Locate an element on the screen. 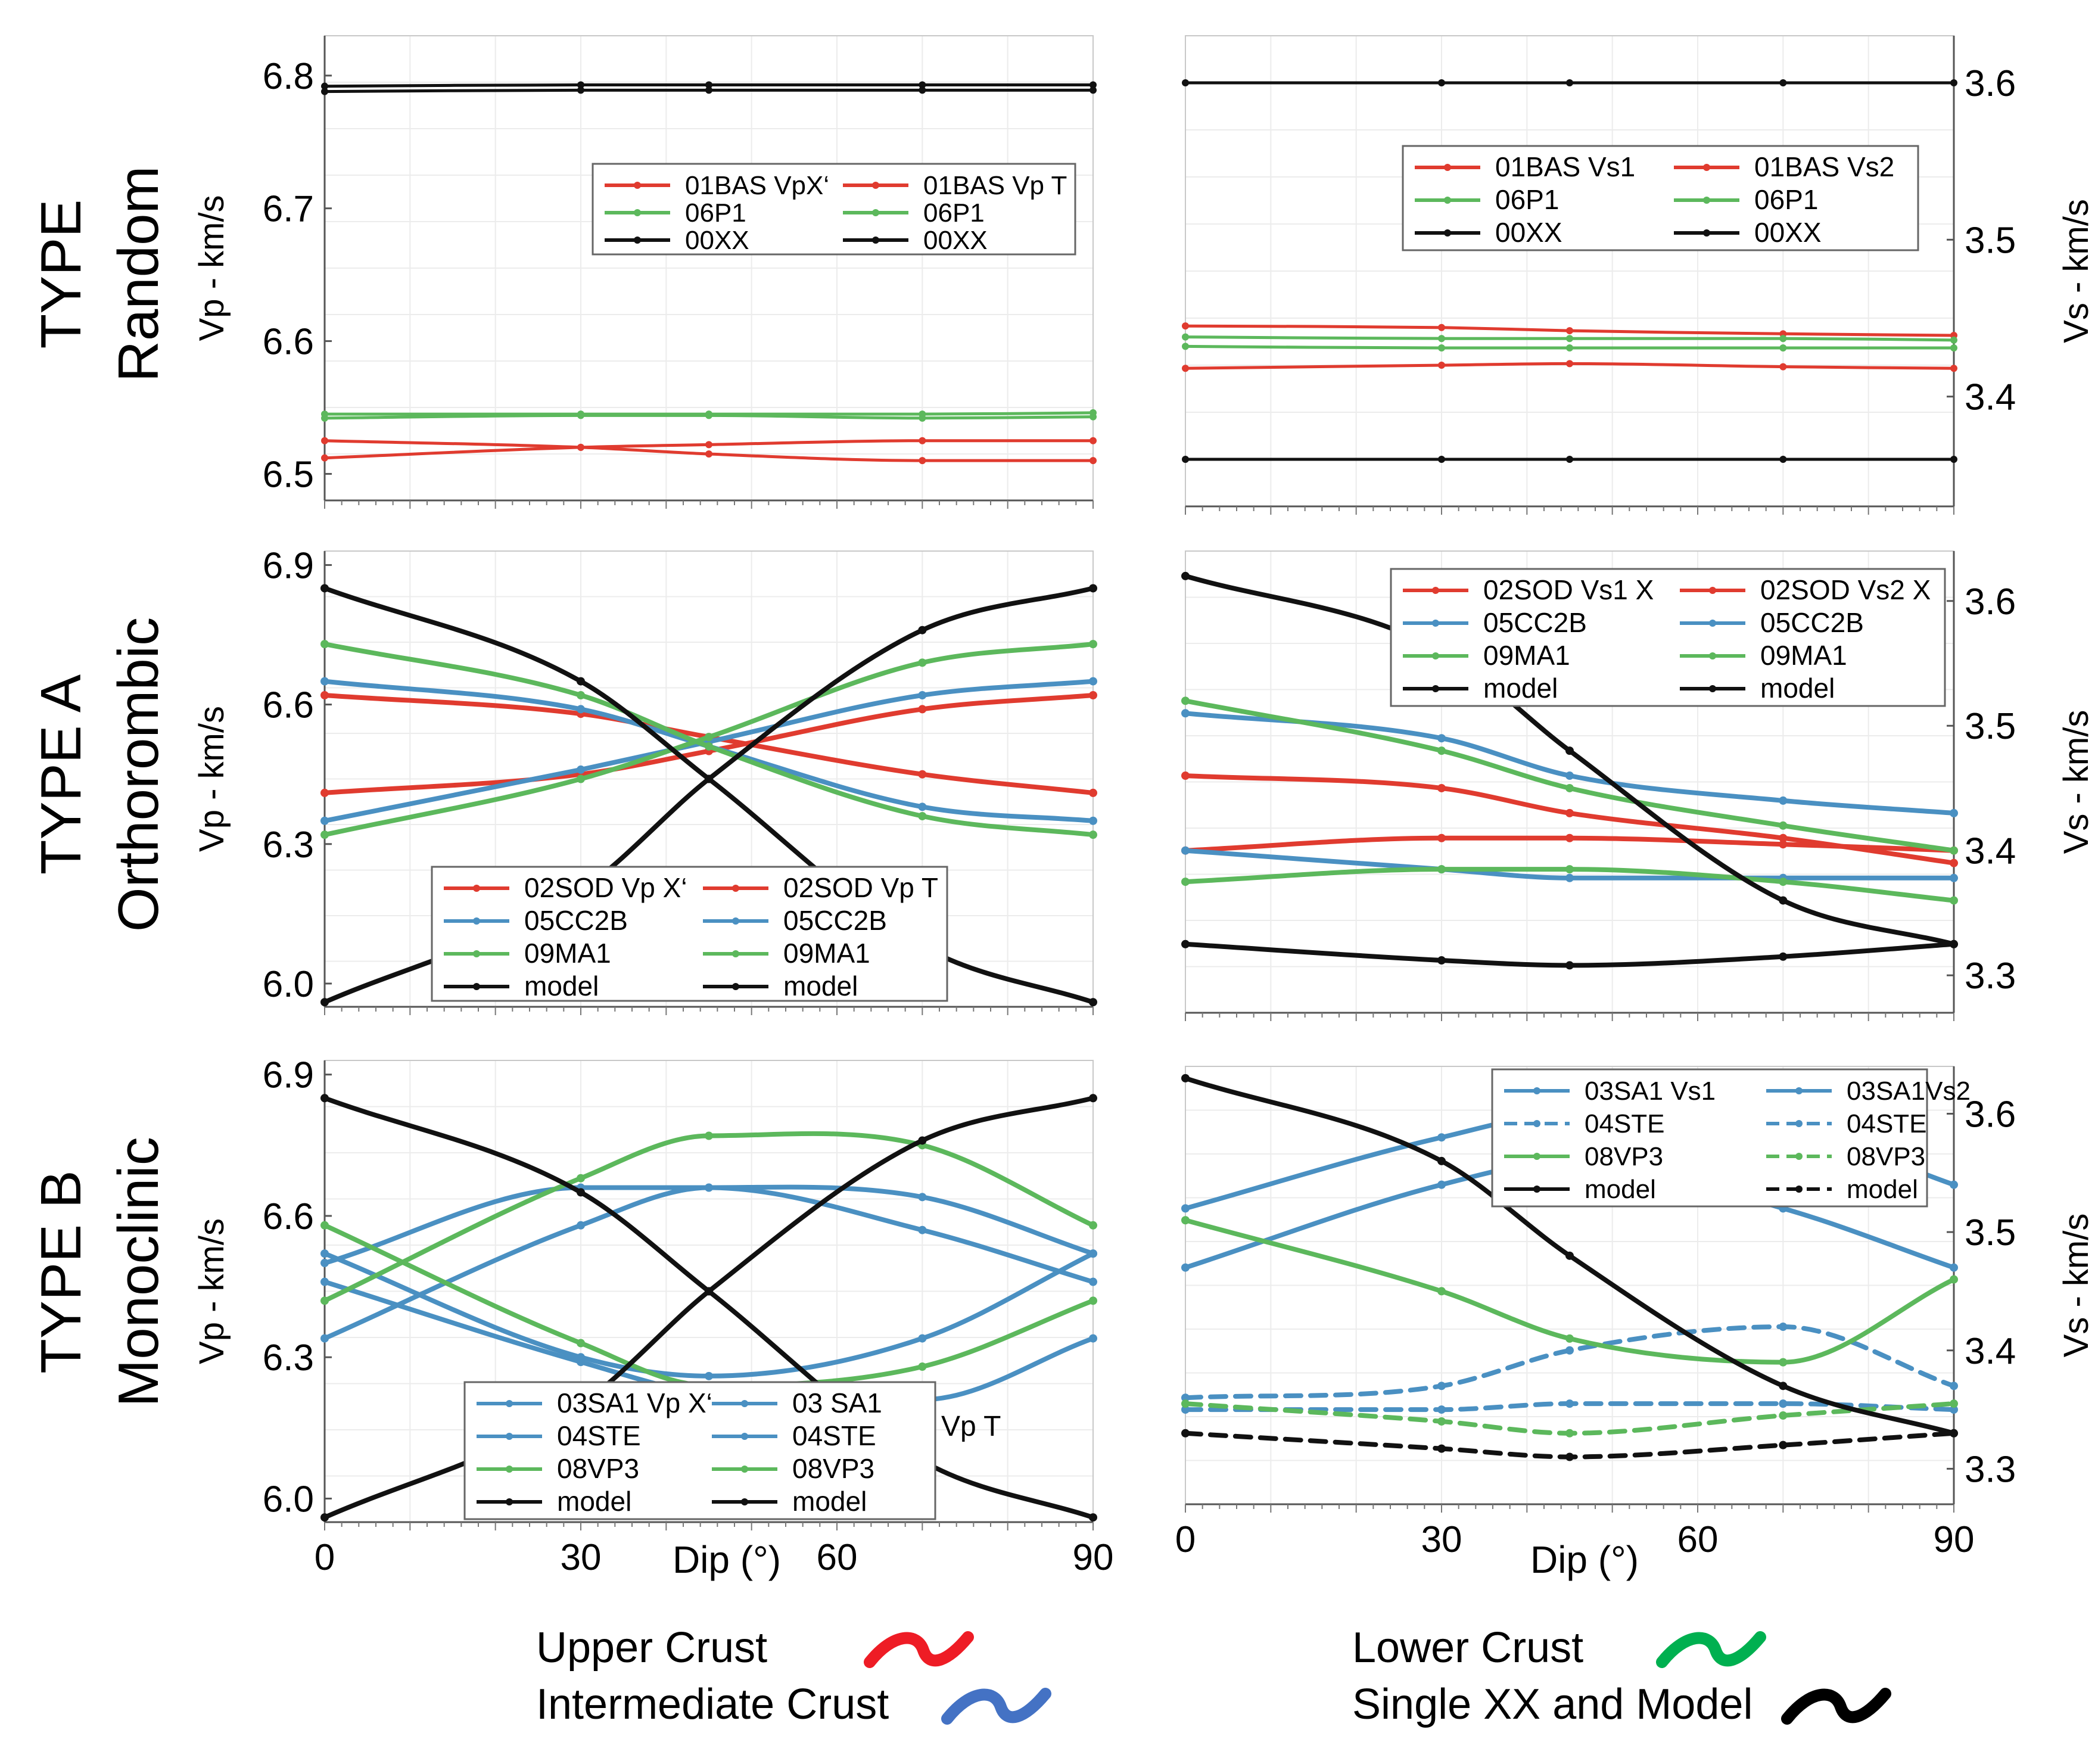  crust-legend-upper-swatch is located at coordinates (919, 1649).